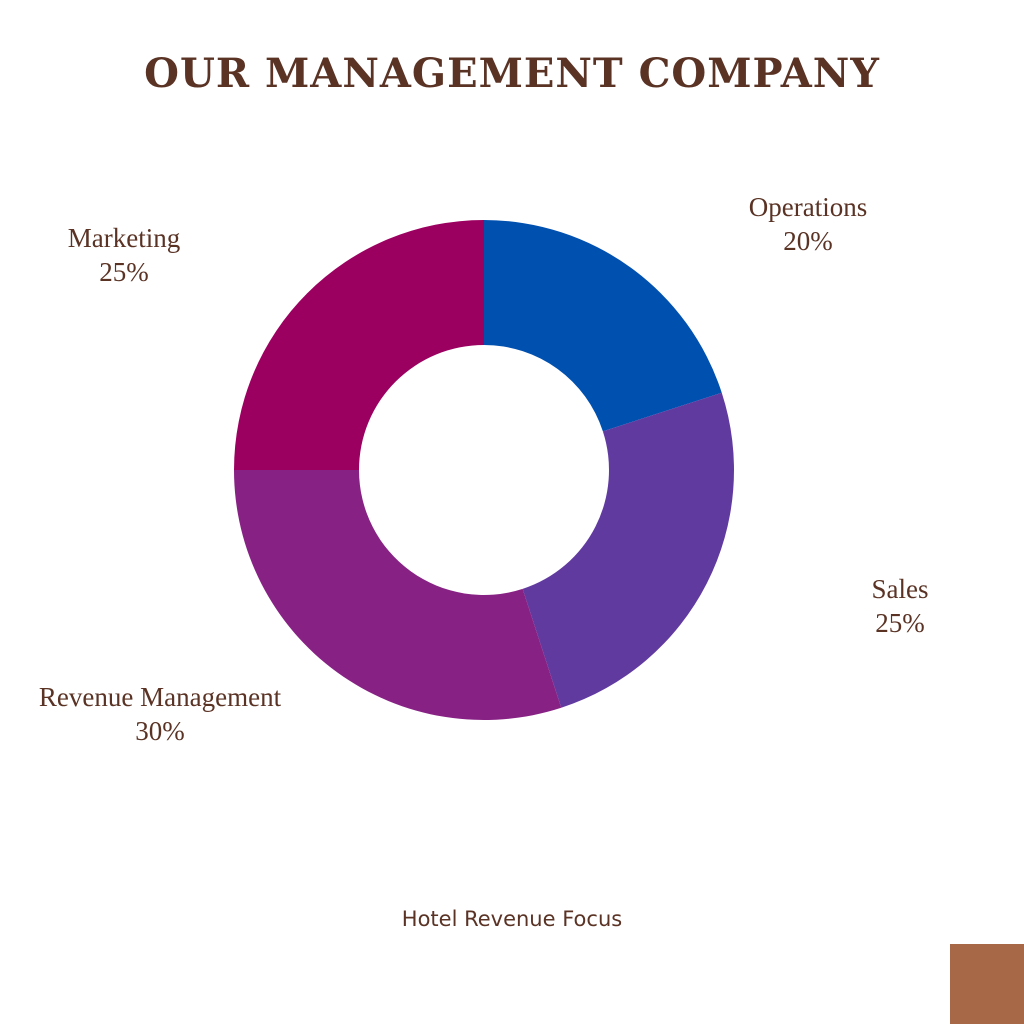  Describe the element at coordinates (603, 326) in the screenshot. I see `donut-slice-operations` at that location.